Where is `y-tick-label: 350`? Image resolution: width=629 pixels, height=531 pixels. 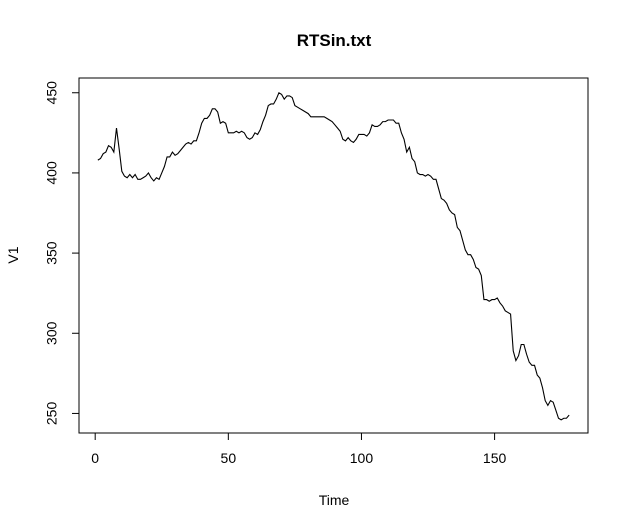 y-tick-label: 350 is located at coordinates (52, 253).